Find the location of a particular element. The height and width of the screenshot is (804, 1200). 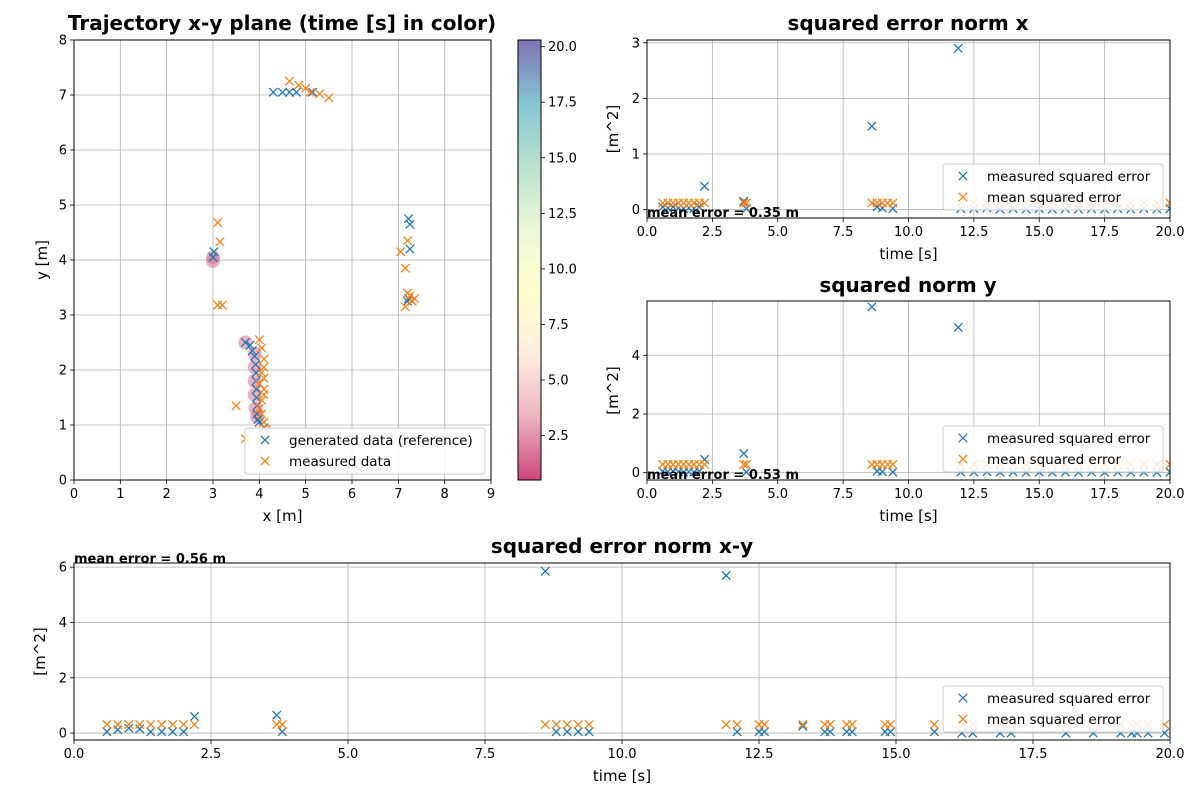

x-tick-label: 2.5 is located at coordinates (712, 494).